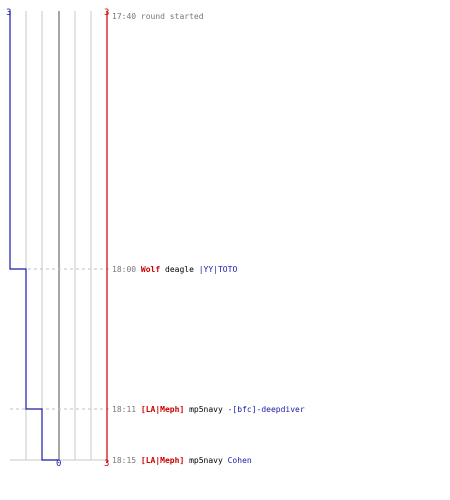  What do you see at coordinates (106, 464) in the screenshot?
I see `red-end-count: 3` at bounding box center [106, 464].